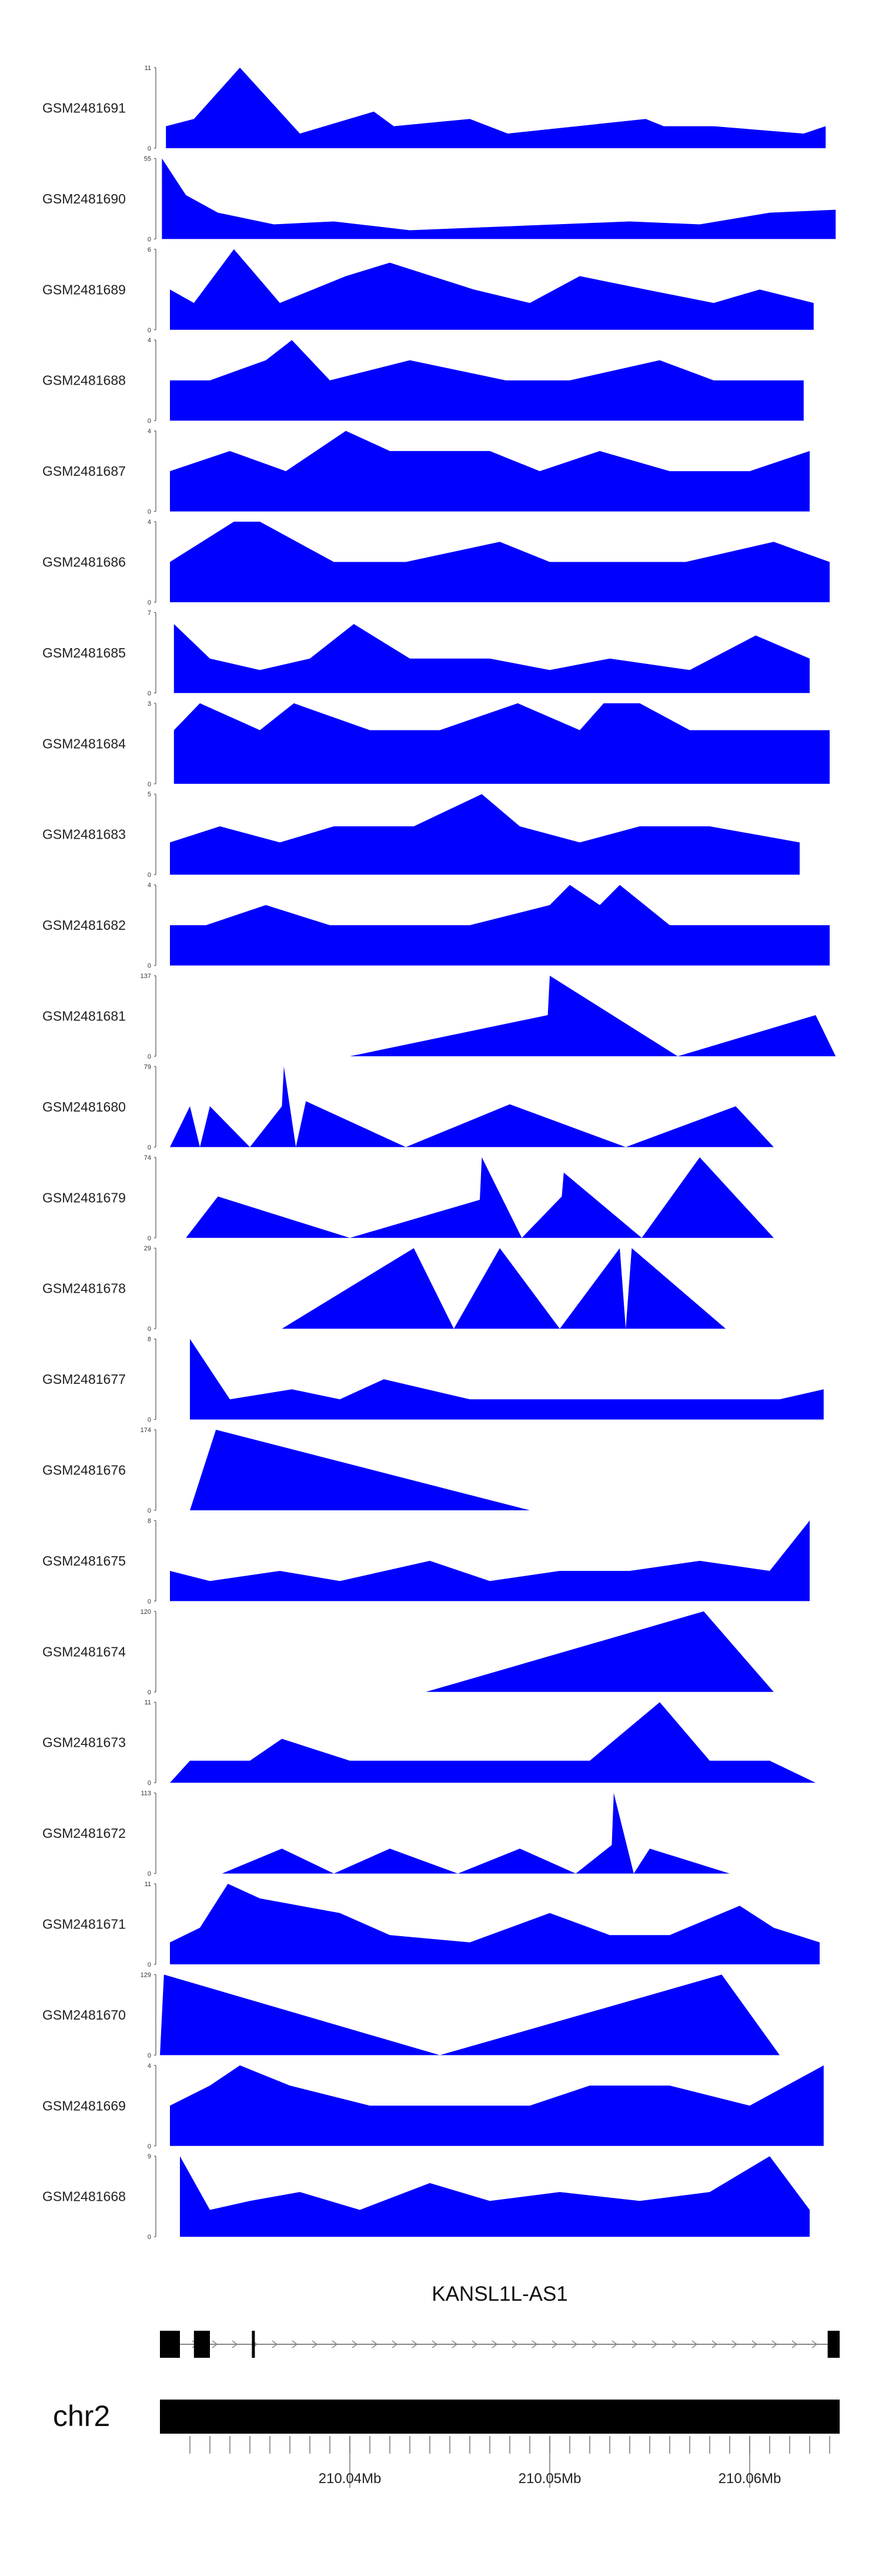  I want to click on coverage-area-GSM2481670, so click(470, 2015).